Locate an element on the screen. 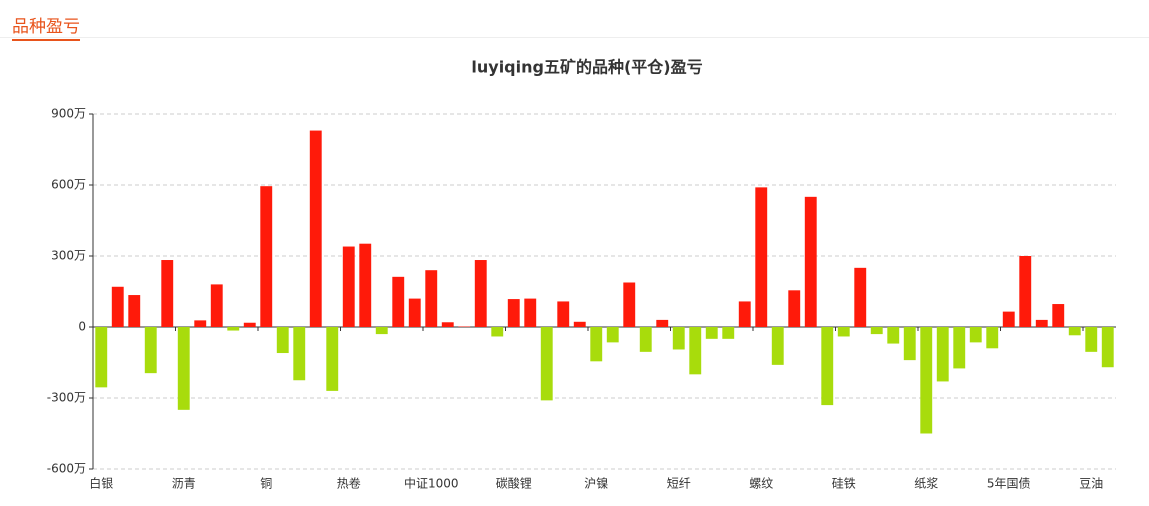 The height and width of the screenshot is (506, 1149). x-tick-label: 沪镍 is located at coordinates (596, 484).